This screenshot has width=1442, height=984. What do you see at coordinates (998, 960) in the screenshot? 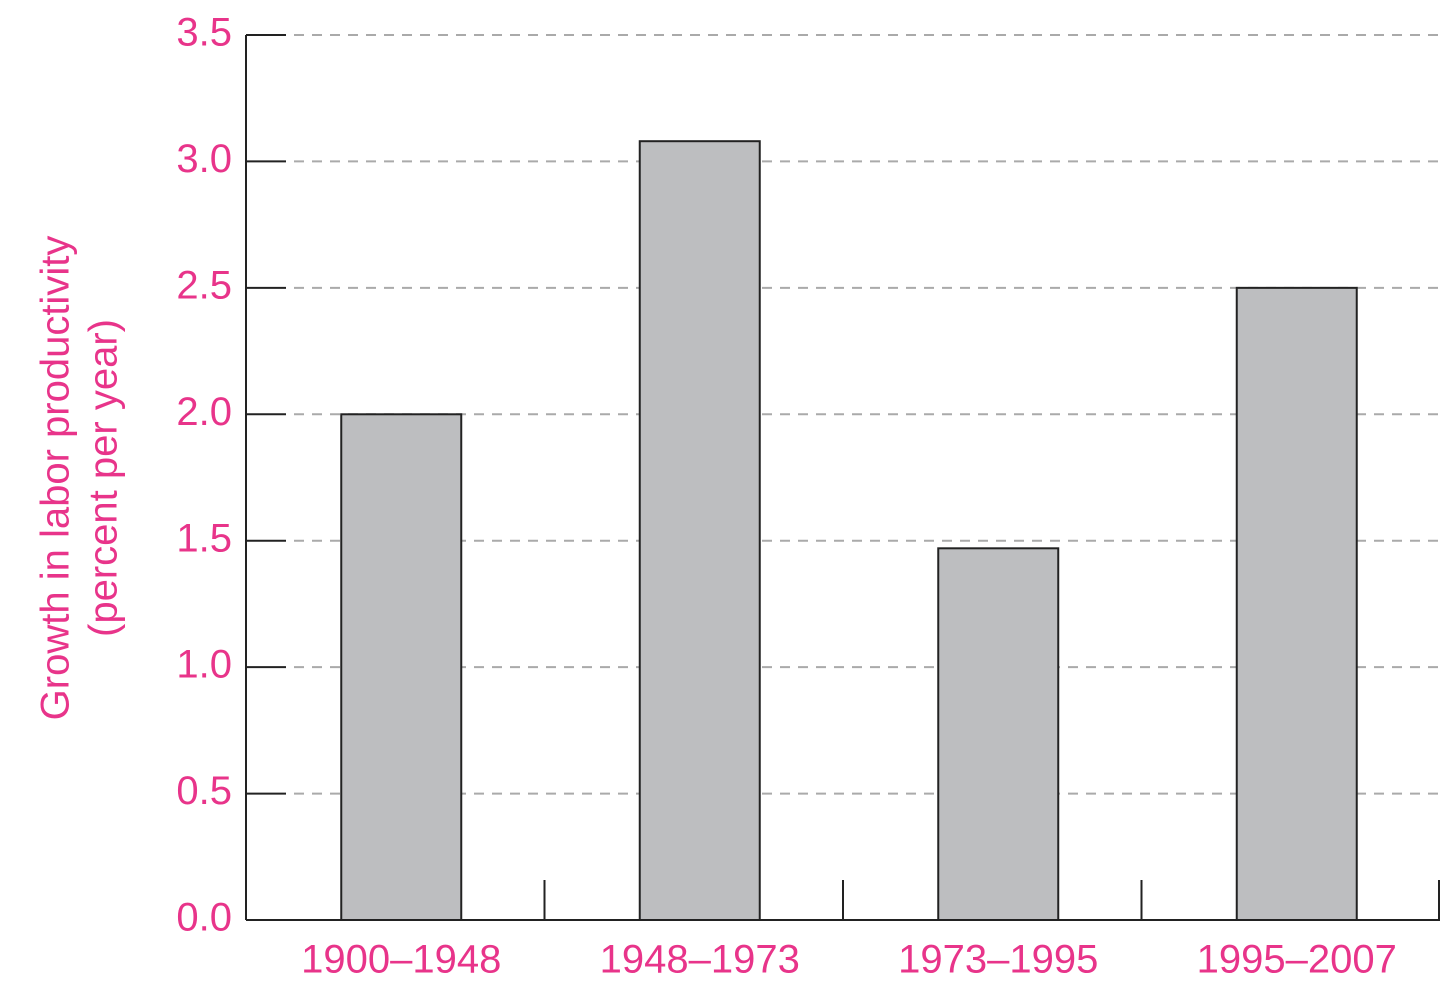
I see `x-tick-label: 1973–1995` at bounding box center [998, 960].